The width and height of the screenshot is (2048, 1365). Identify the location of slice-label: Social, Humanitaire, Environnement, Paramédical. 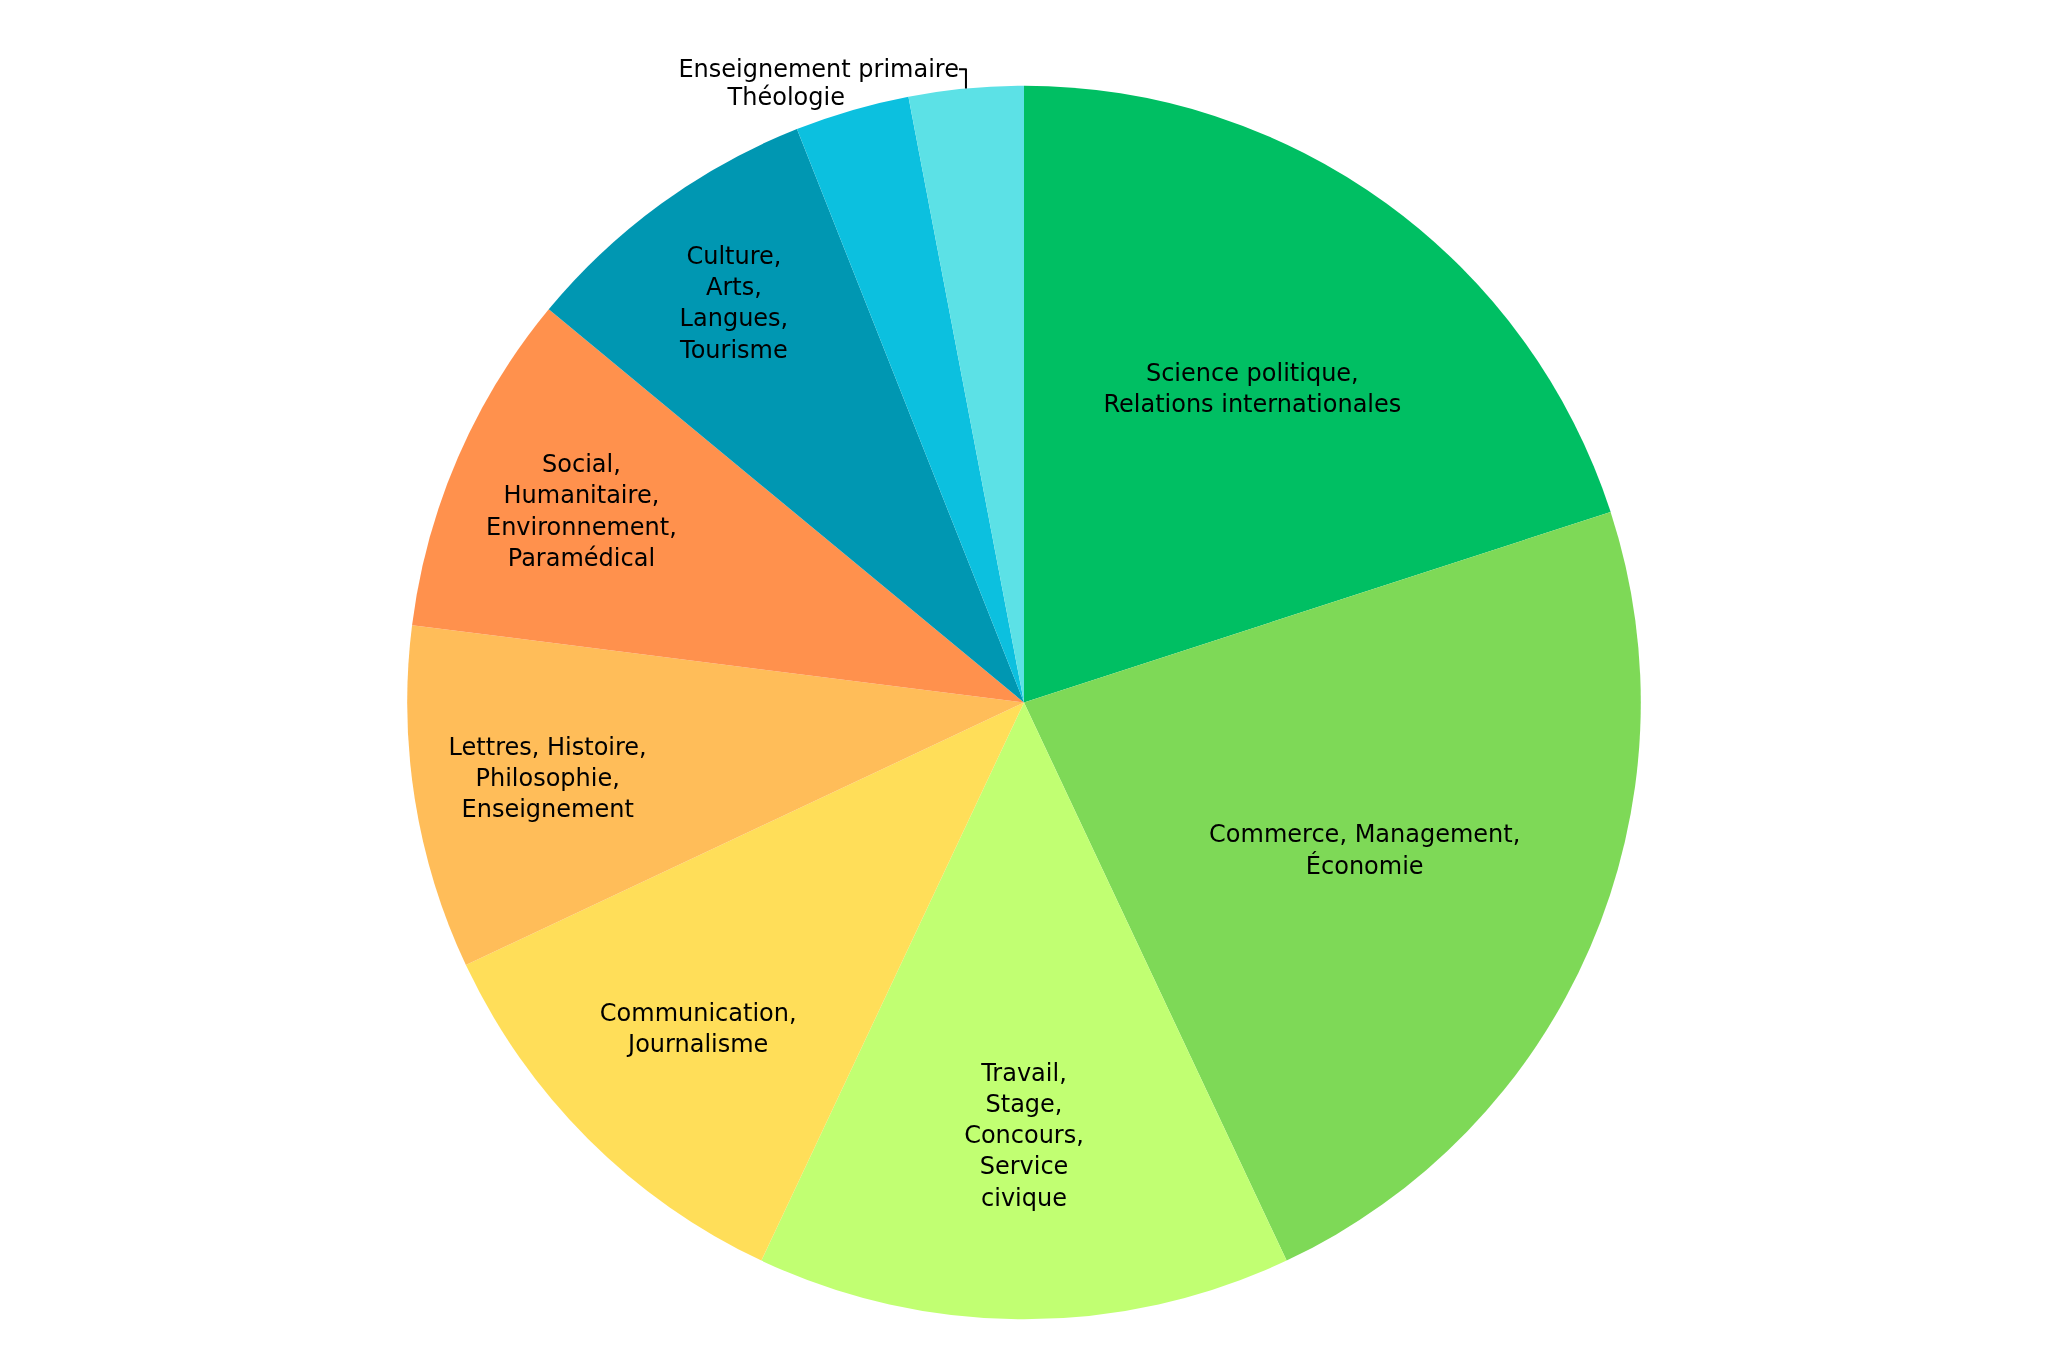
(581, 511).